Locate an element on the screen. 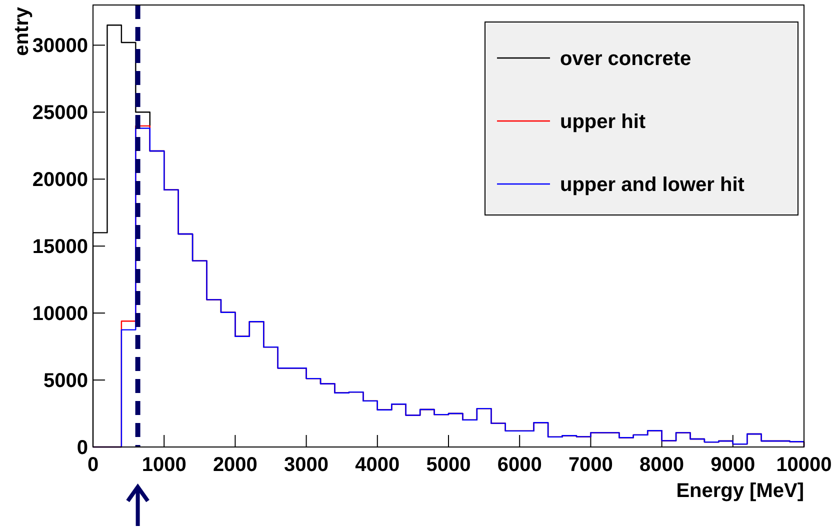 This screenshot has height=528, width=839. y-tick-label: 5000 is located at coordinates (66, 381).